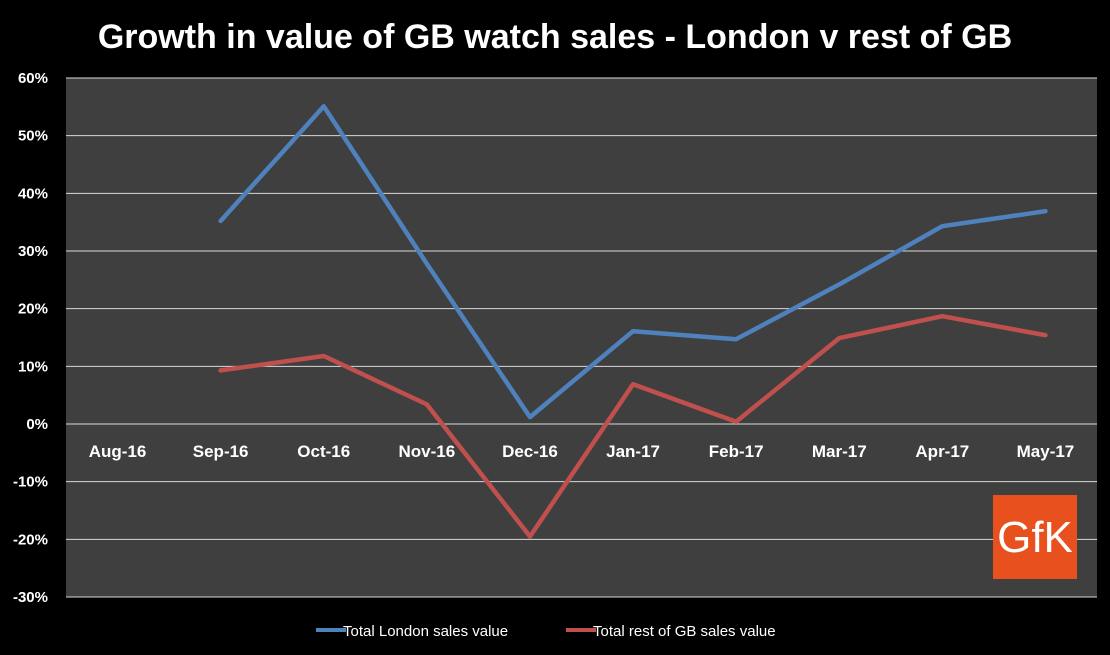  I want to click on y-tick-label: 10%, so click(33, 366).